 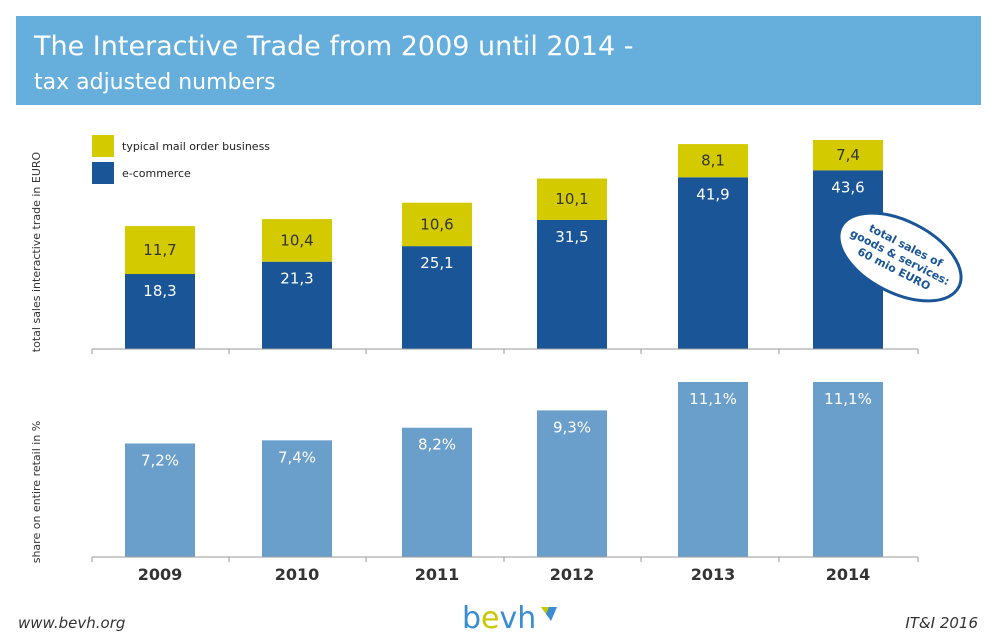 What do you see at coordinates (848, 574) in the screenshot?
I see `x-tick-label: 2014` at bounding box center [848, 574].